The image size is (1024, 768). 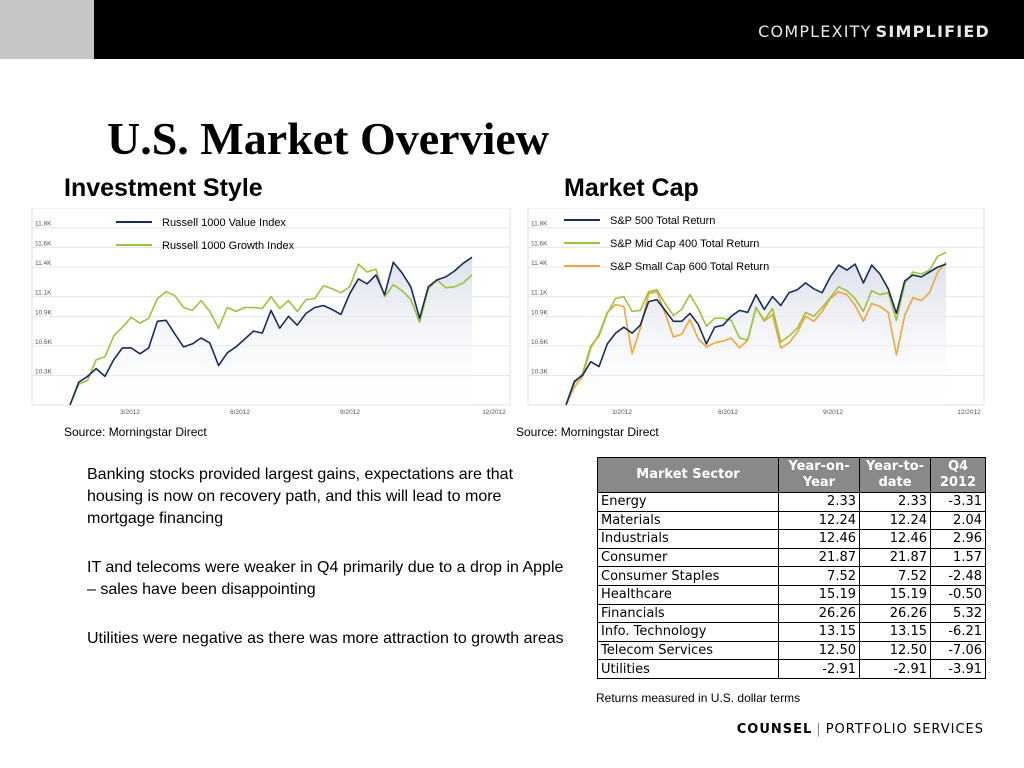 I want to click on x-tick-label: 3/2012, so click(x=130, y=412).